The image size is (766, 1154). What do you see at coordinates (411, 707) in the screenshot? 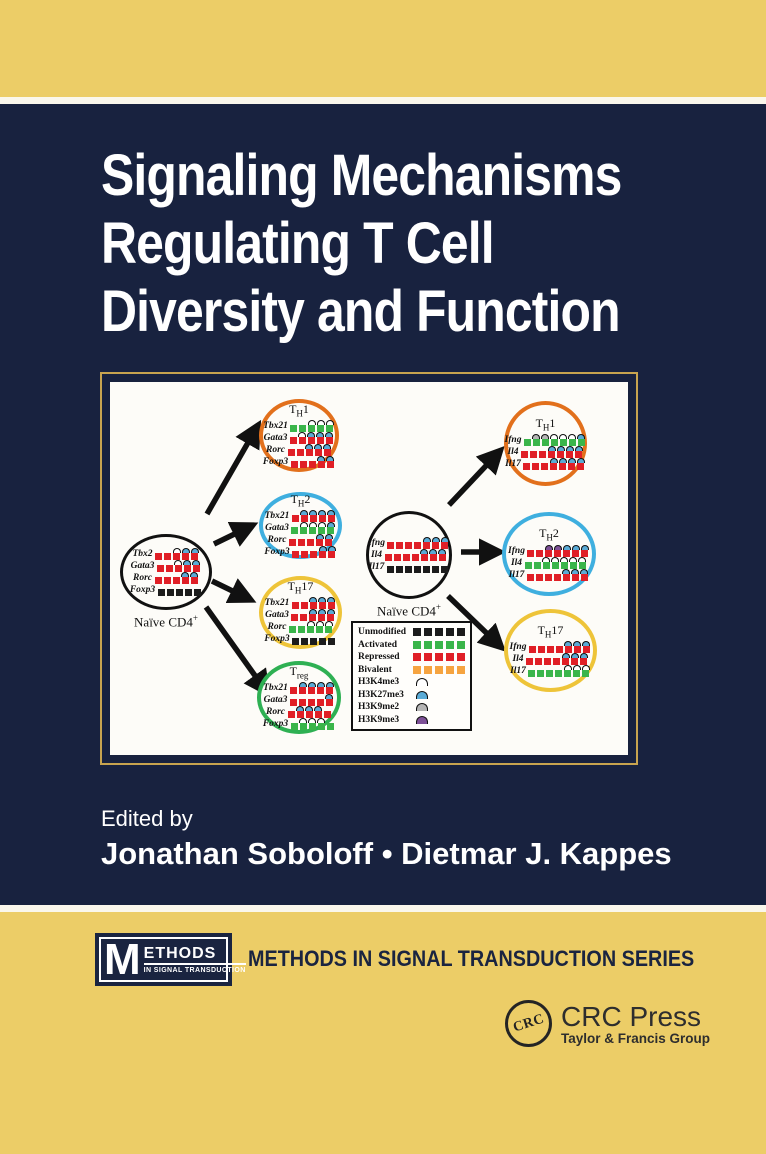
I see `legend-row: H3K9me2` at bounding box center [411, 707].